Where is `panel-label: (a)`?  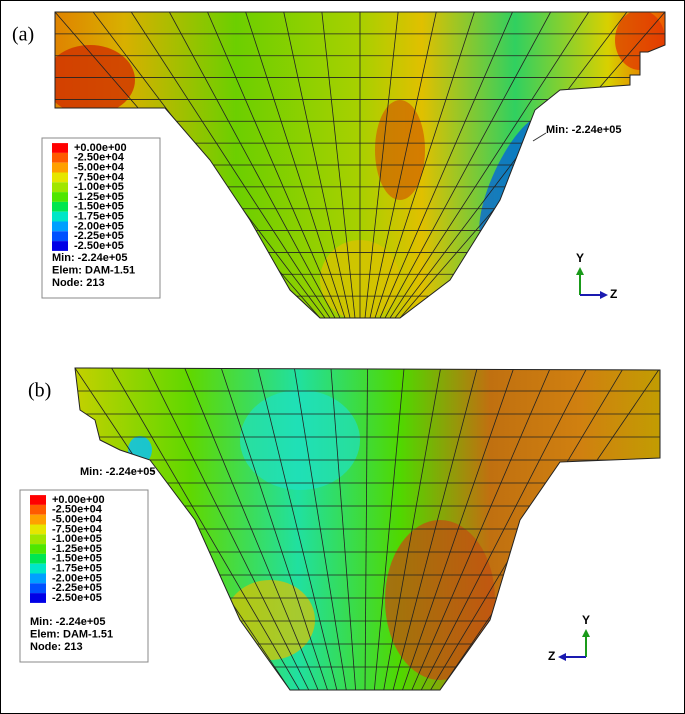 panel-label: (a) is located at coordinates (23, 35).